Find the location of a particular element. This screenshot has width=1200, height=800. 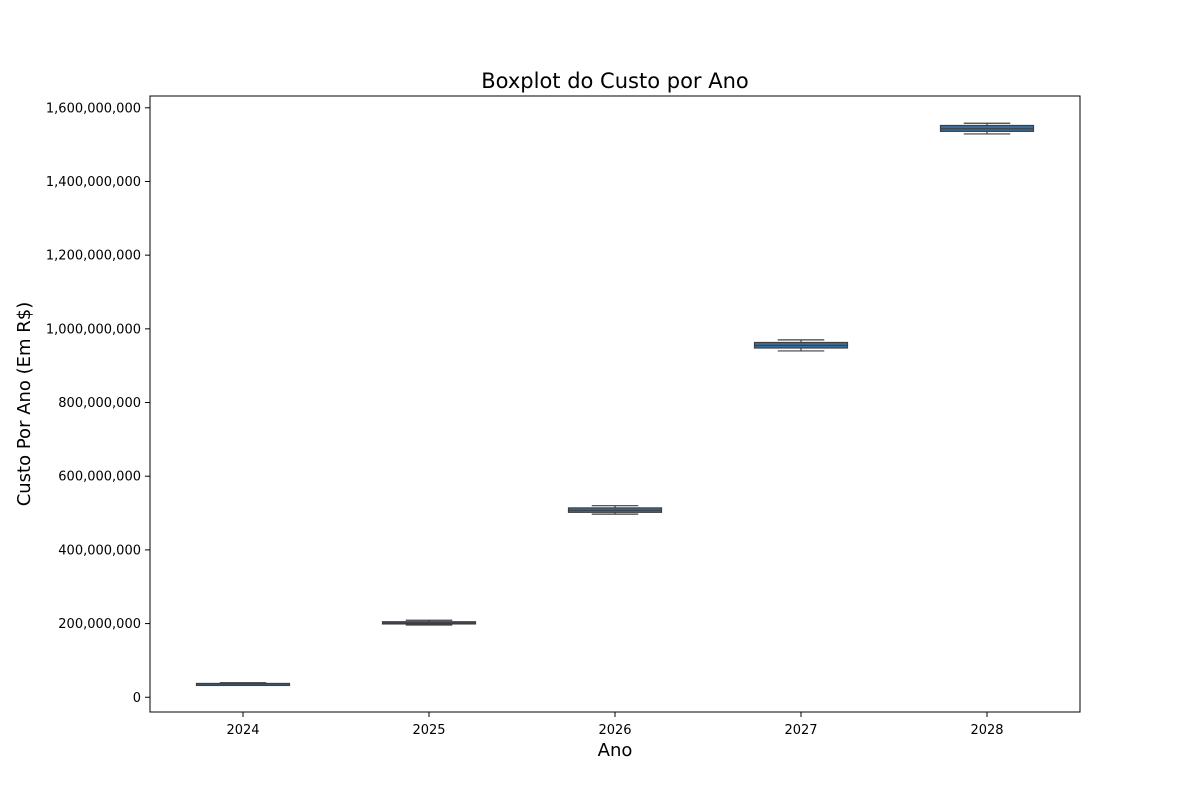

x-tick-label: 2028 is located at coordinates (986, 730).